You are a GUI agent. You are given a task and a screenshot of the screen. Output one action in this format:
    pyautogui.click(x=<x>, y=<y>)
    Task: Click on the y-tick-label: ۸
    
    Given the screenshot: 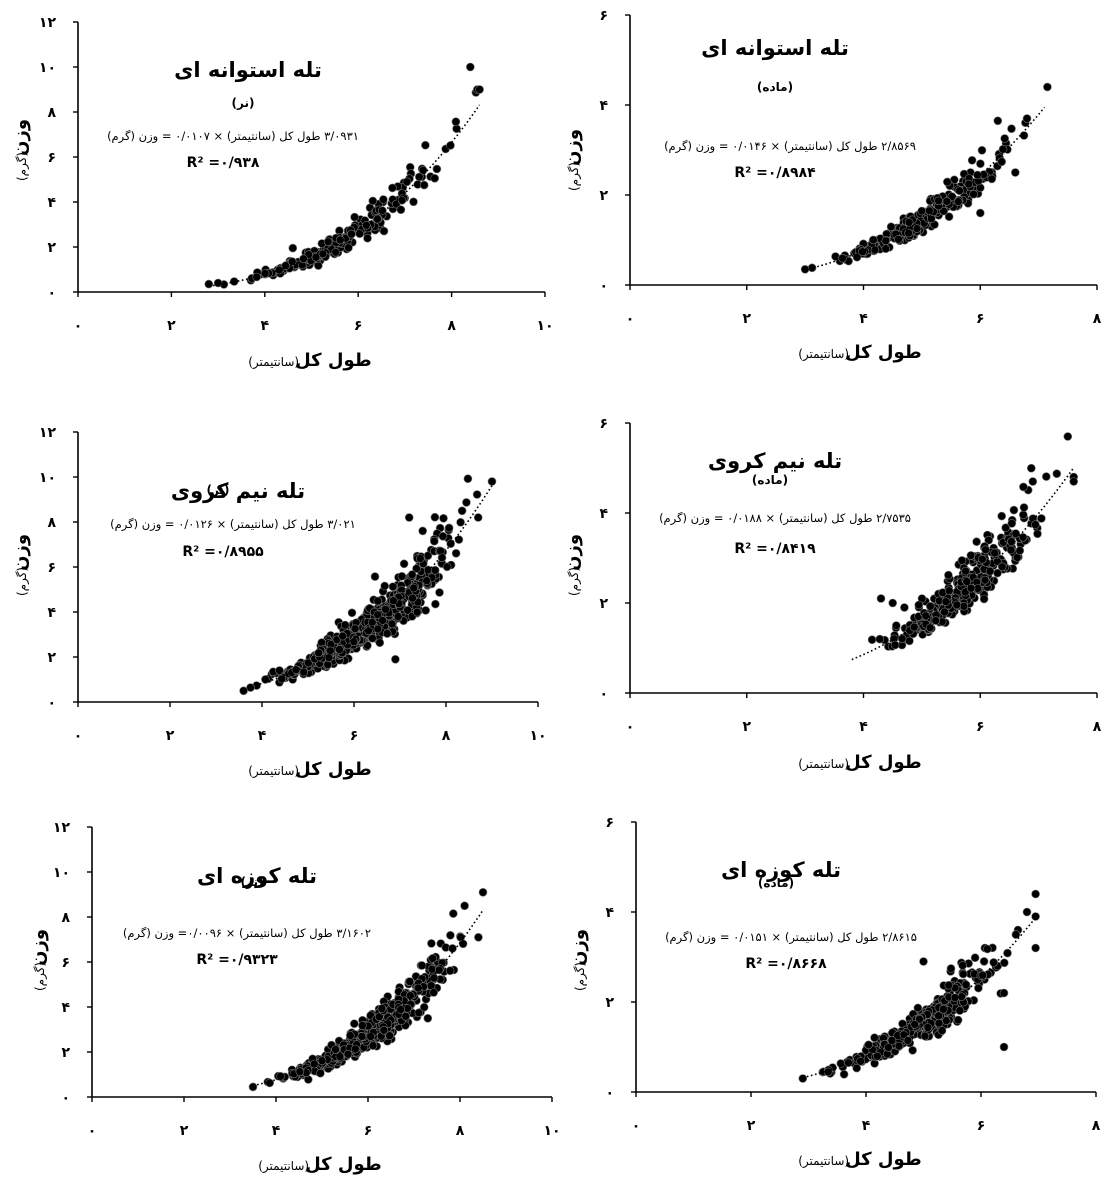 What is the action you would take?
    pyautogui.click(x=51, y=113)
    